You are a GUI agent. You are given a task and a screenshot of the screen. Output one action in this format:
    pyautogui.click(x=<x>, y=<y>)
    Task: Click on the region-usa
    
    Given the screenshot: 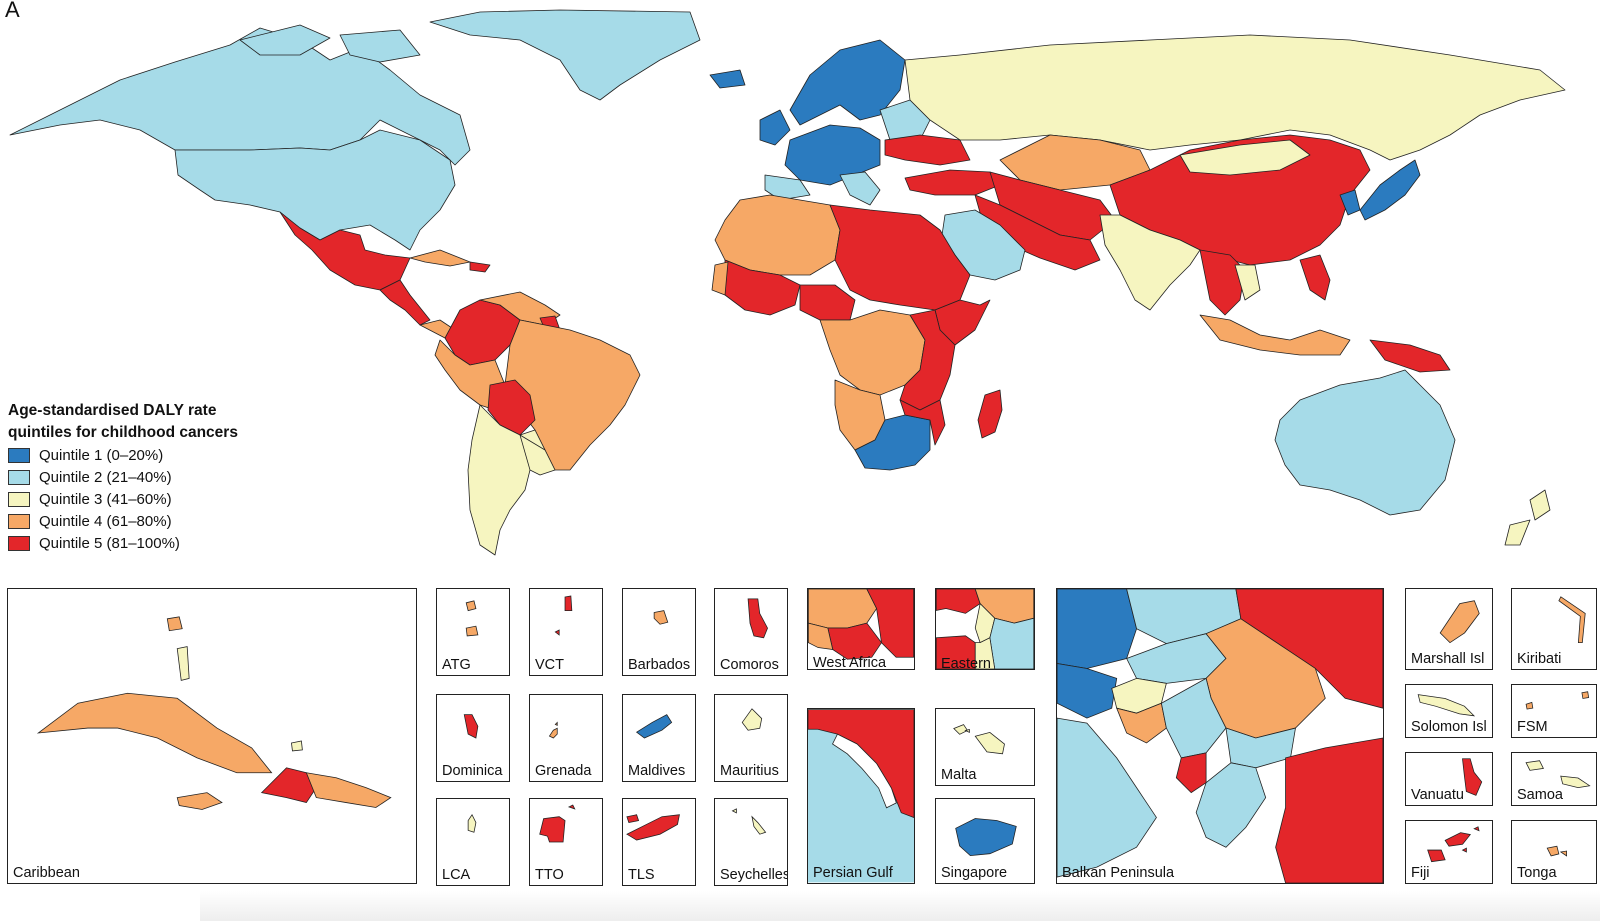 What is the action you would take?
    pyautogui.click(x=315, y=190)
    